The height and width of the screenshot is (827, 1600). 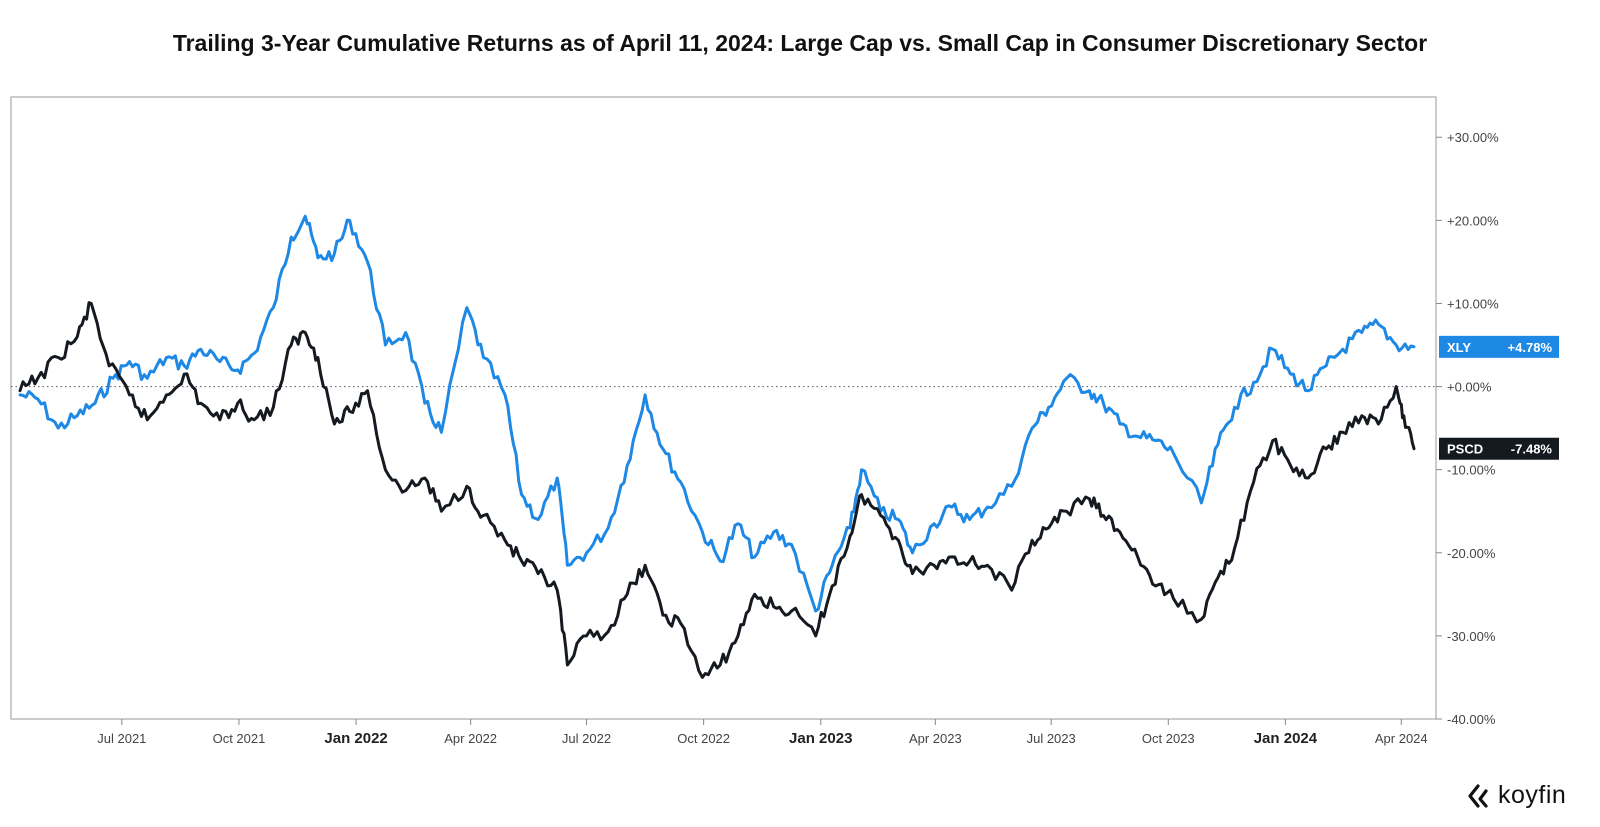 I want to click on x-tick-label: Jul 2021, so click(x=121, y=738).